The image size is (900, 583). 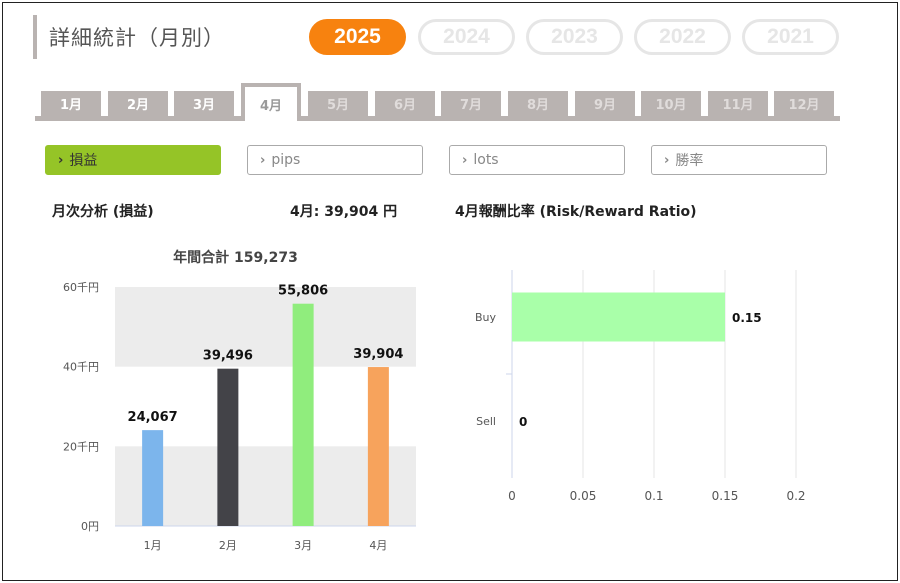 What do you see at coordinates (725, 496) in the screenshot?
I see `x-tick-label: 0.15` at bounding box center [725, 496].